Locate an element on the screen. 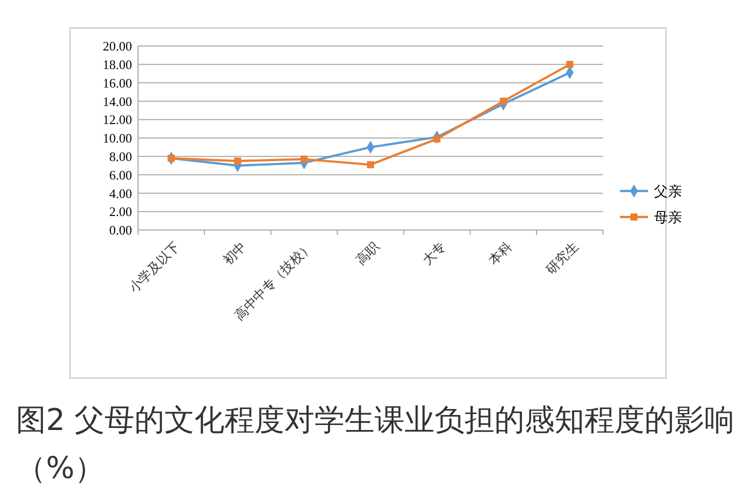  y-tick-label: 16.00 is located at coordinates (117, 82).